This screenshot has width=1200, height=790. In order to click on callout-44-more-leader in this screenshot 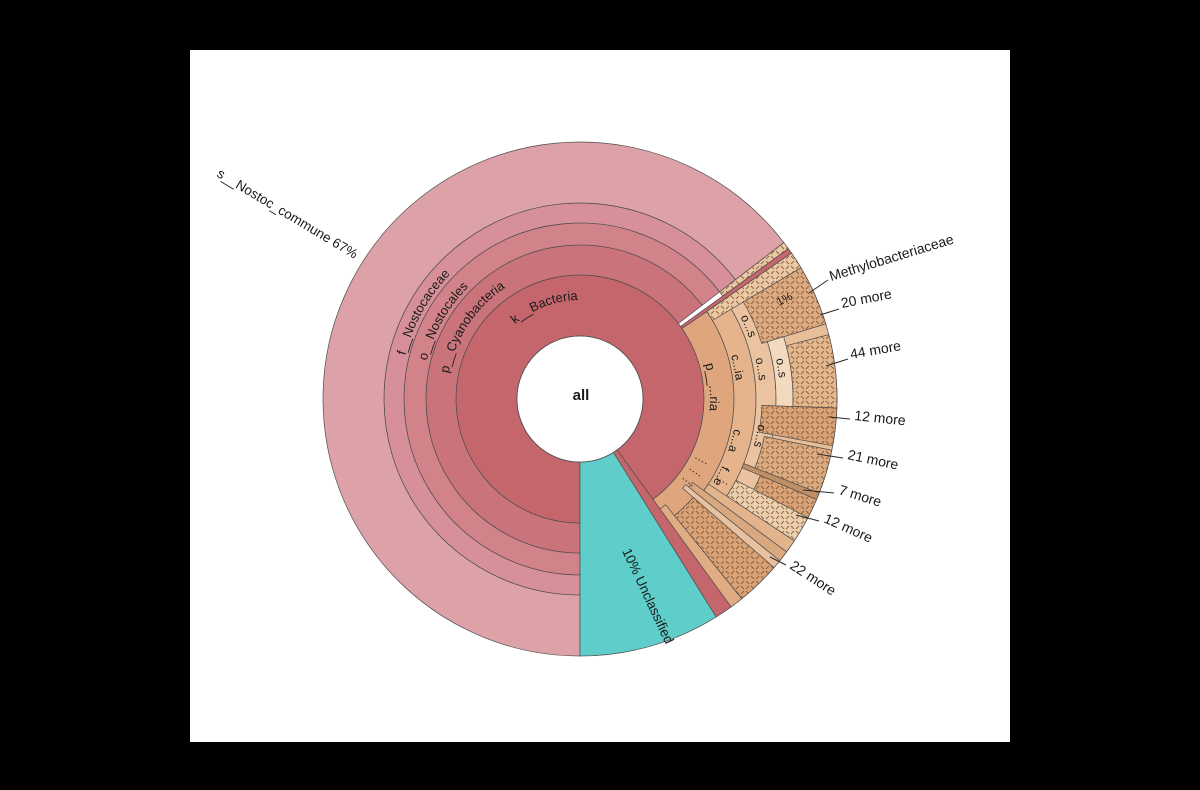, I will do `click(837, 362)`.